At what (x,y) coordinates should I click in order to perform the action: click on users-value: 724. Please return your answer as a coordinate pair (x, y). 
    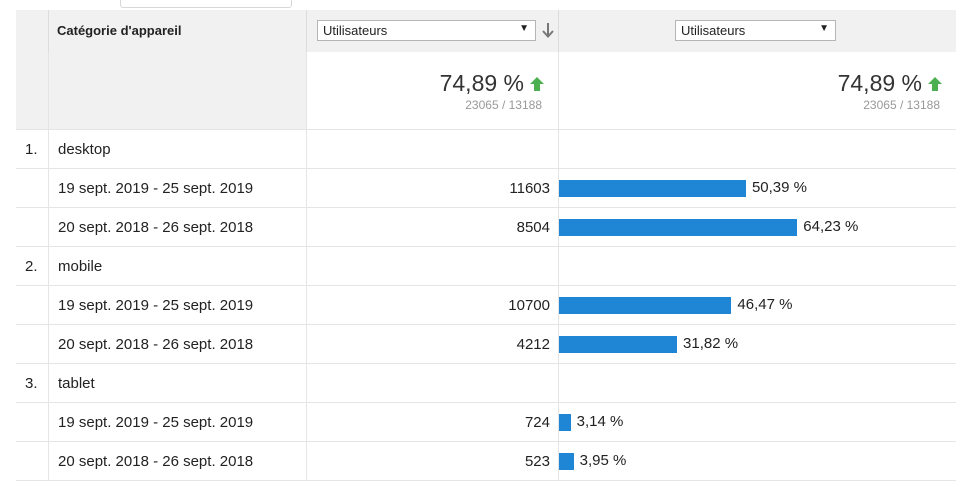
    Looking at the image, I should click on (537, 422).